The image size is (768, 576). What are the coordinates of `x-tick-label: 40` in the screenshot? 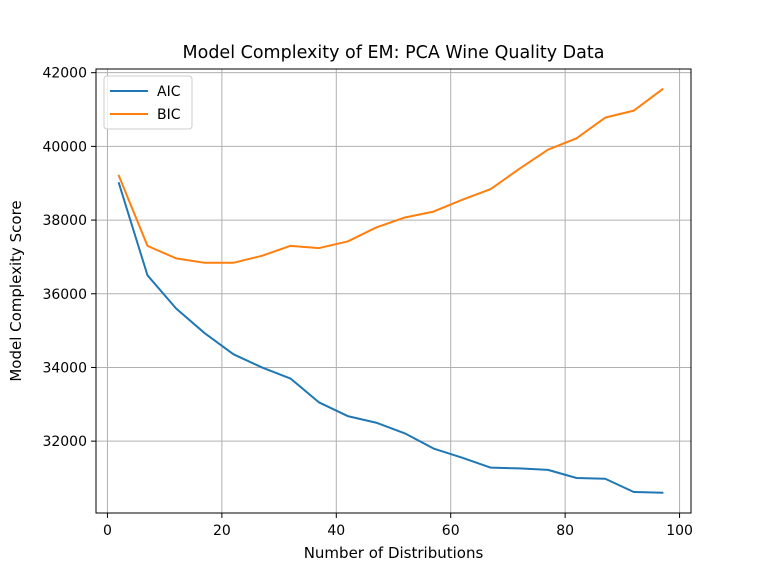 It's located at (336, 531).